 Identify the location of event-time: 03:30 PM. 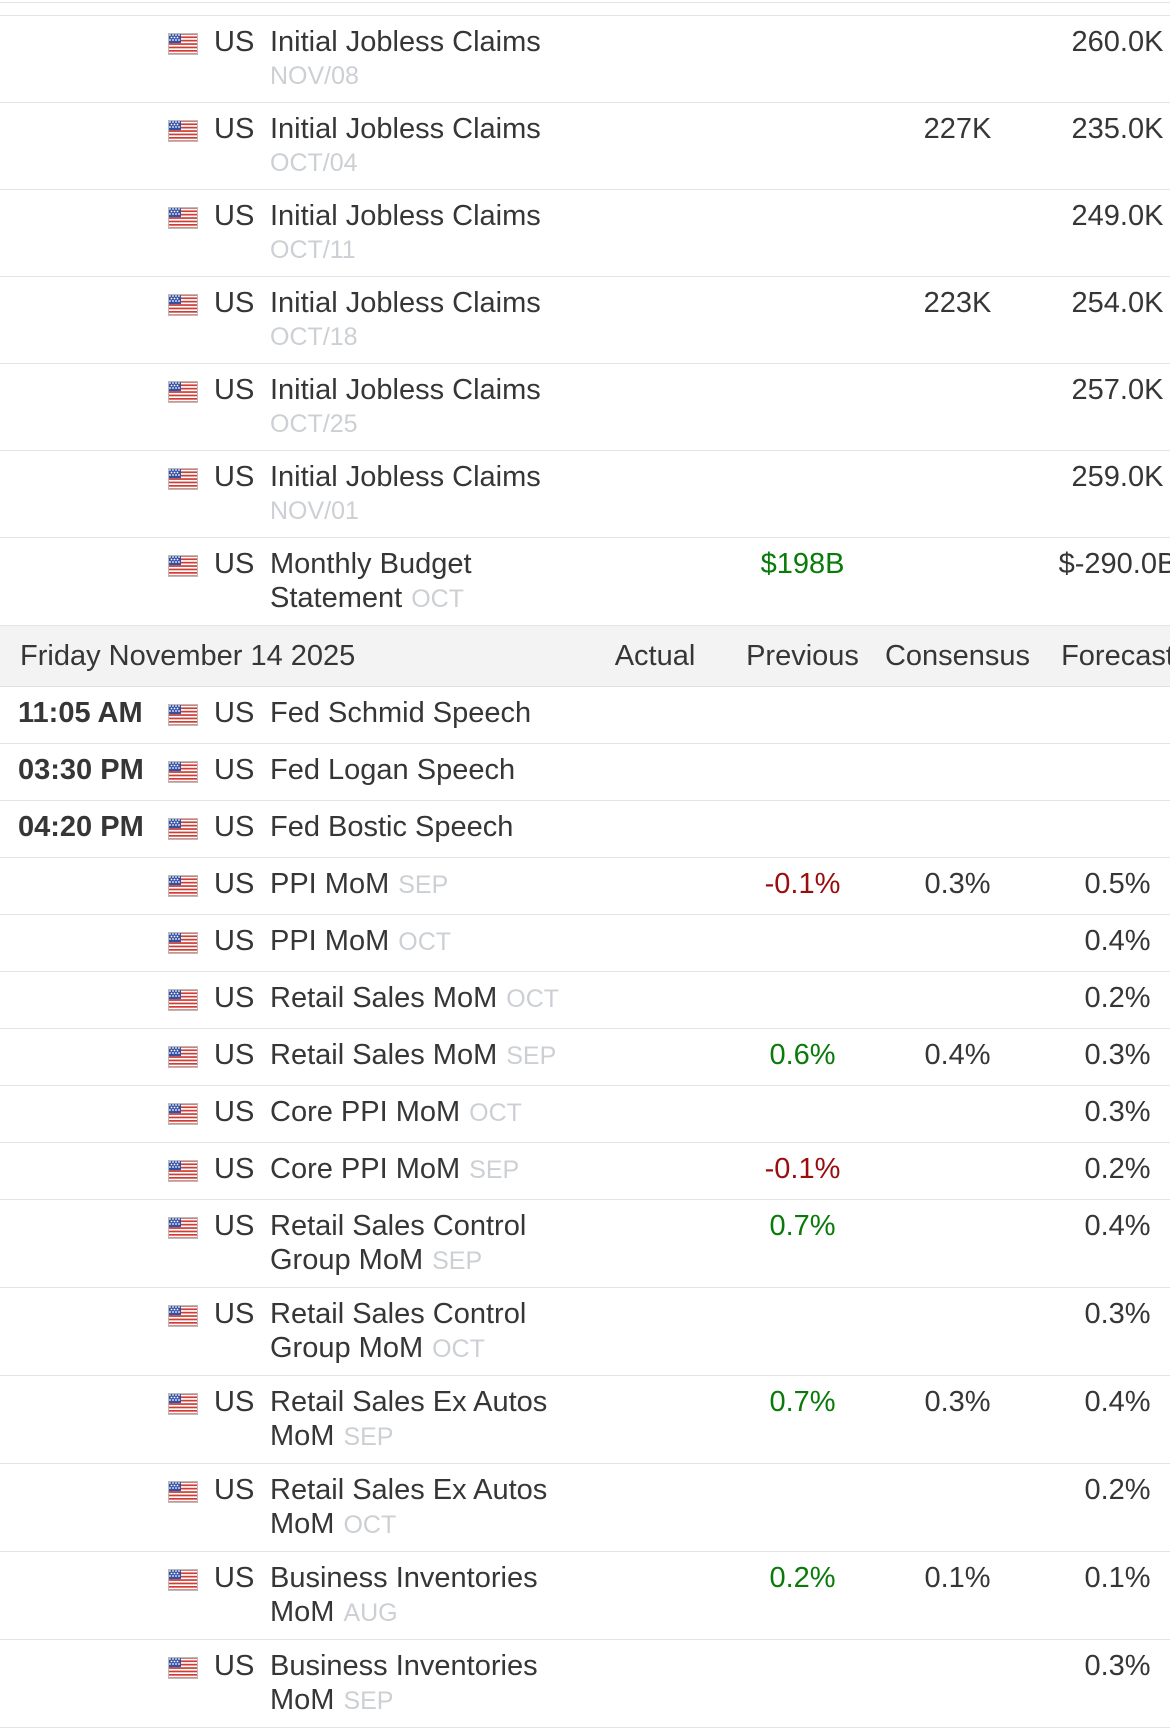
(80, 772).